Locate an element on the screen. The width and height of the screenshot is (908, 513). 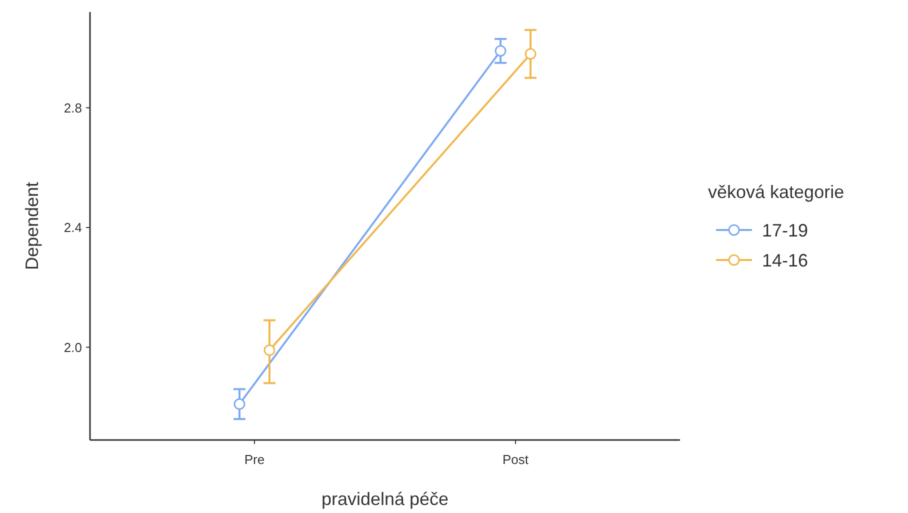
y-tick-label: 2.4 is located at coordinates (73, 228).